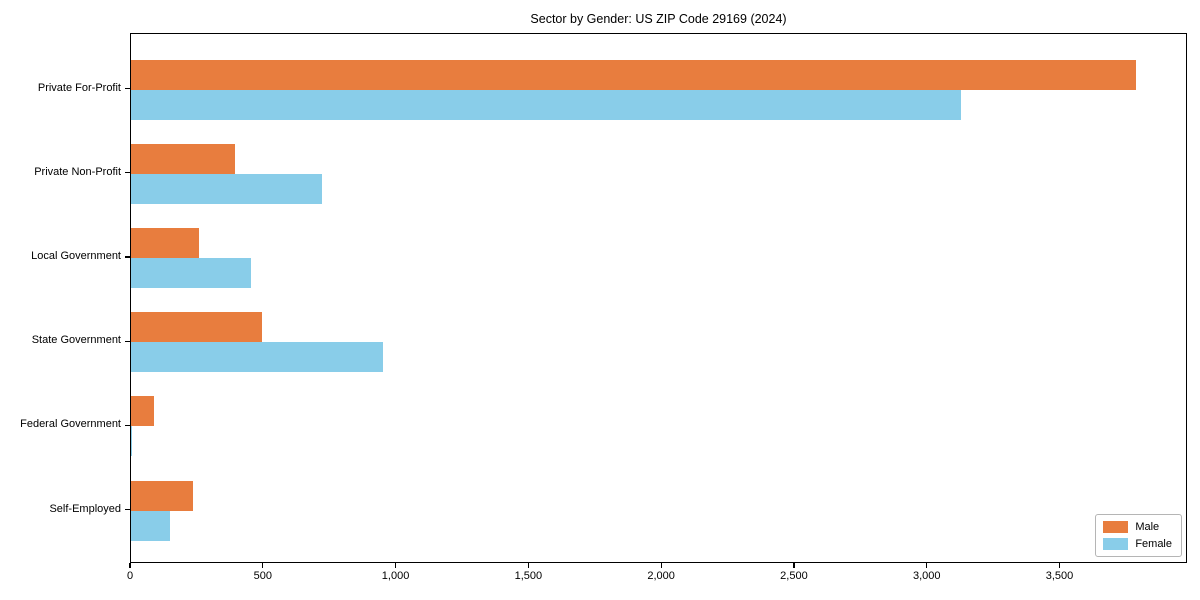 The image size is (1200, 600). I want to click on bar-male-state-government, so click(197, 327).